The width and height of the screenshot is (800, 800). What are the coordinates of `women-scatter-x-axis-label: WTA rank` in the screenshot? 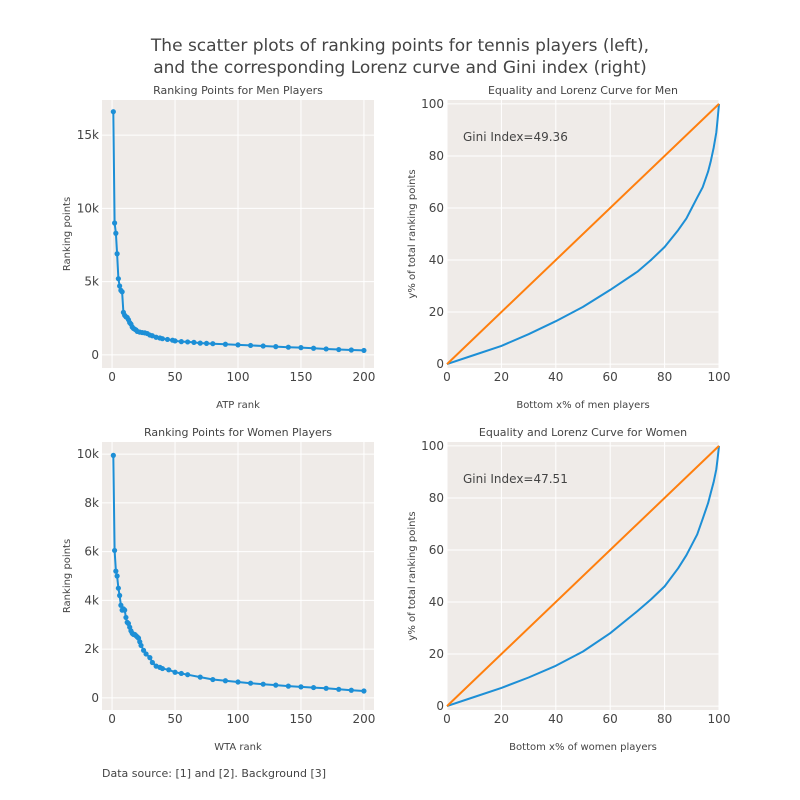 It's located at (238, 747).